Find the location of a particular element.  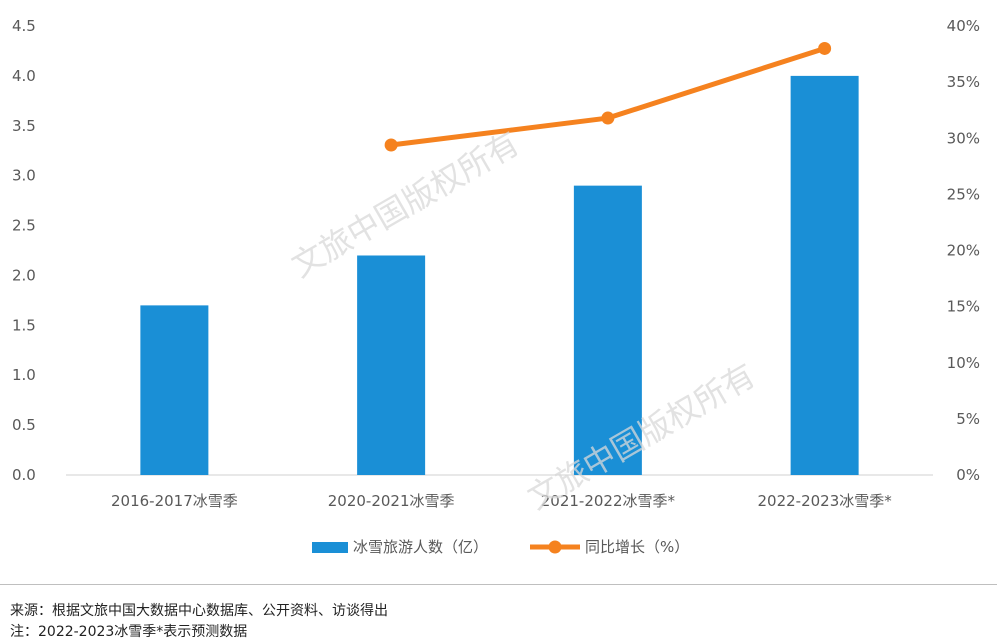

category-label: 2022-2023冰雪季* is located at coordinates (824, 501).